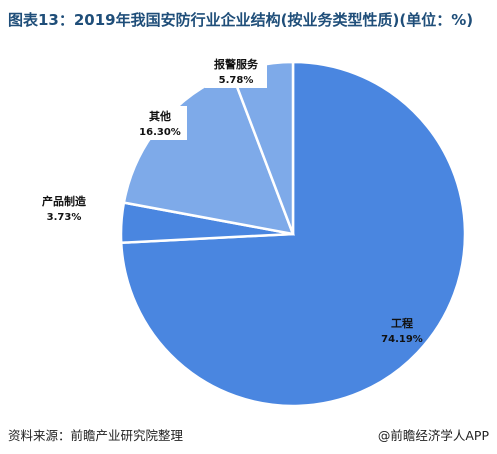  What do you see at coordinates (160, 116) in the screenshot?
I see `slice-label-3: 其他` at bounding box center [160, 116].